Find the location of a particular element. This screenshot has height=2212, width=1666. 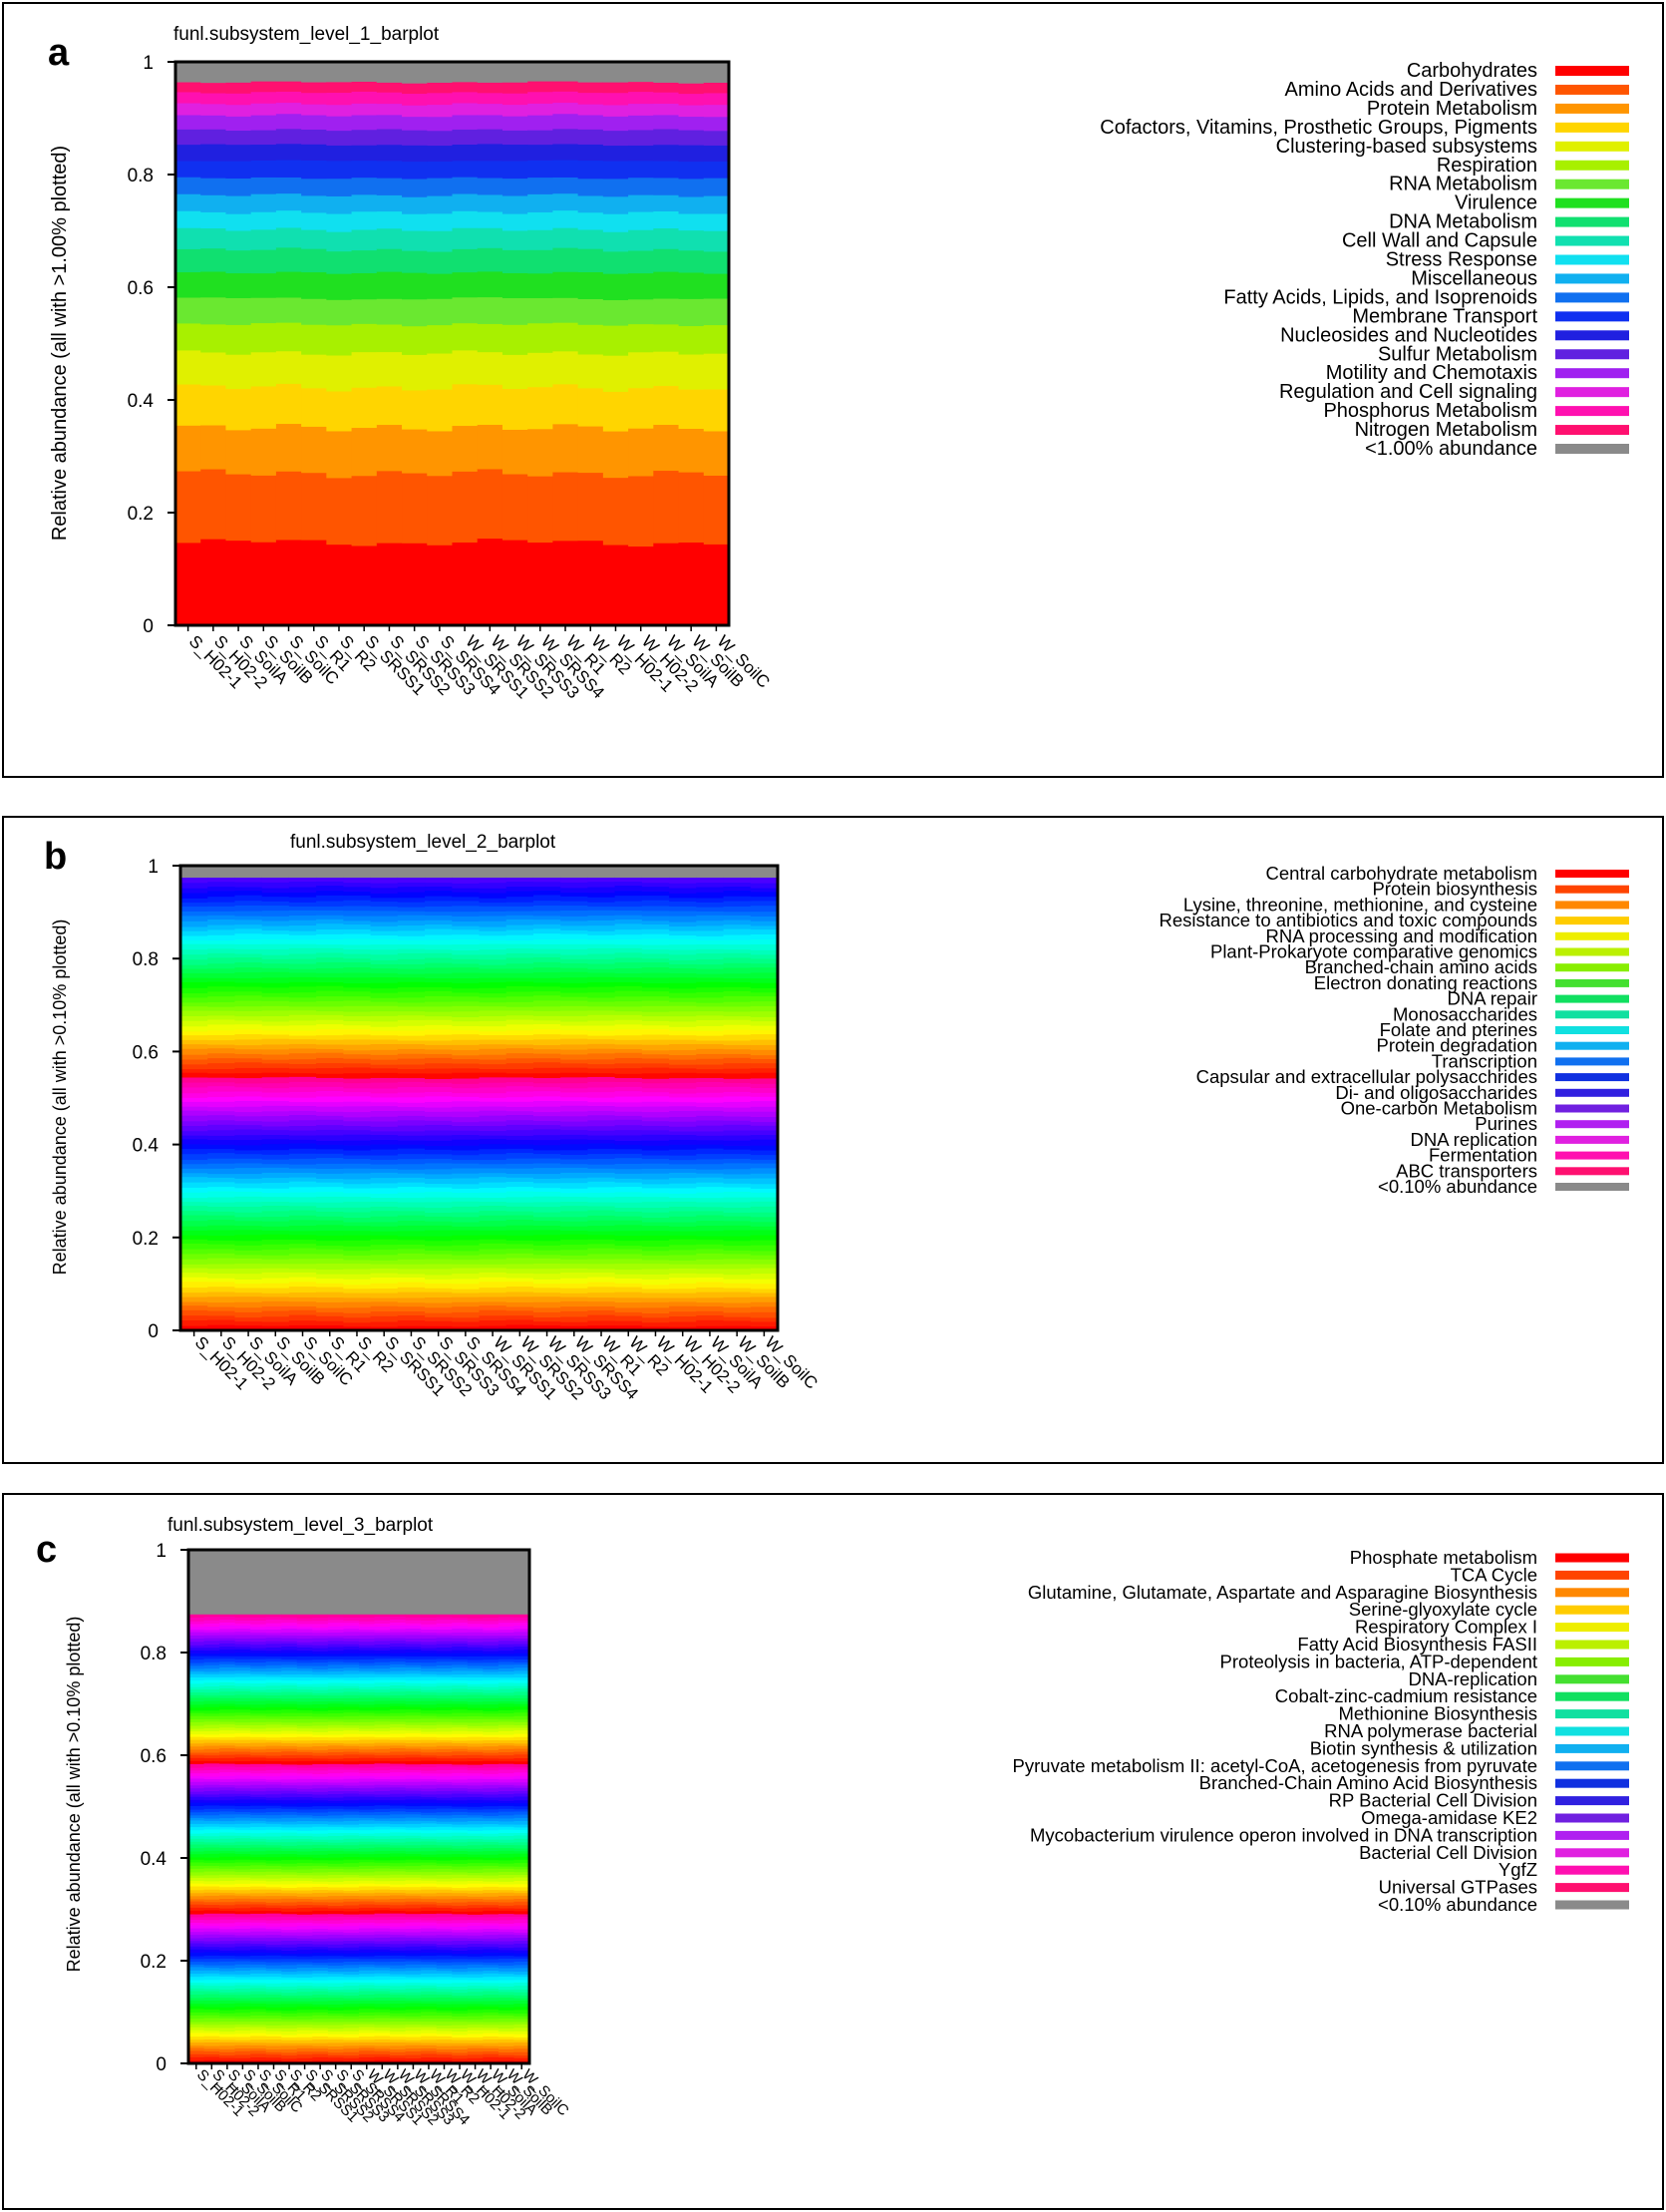

legend-item: Fermentation is located at coordinates (1529, 1155).